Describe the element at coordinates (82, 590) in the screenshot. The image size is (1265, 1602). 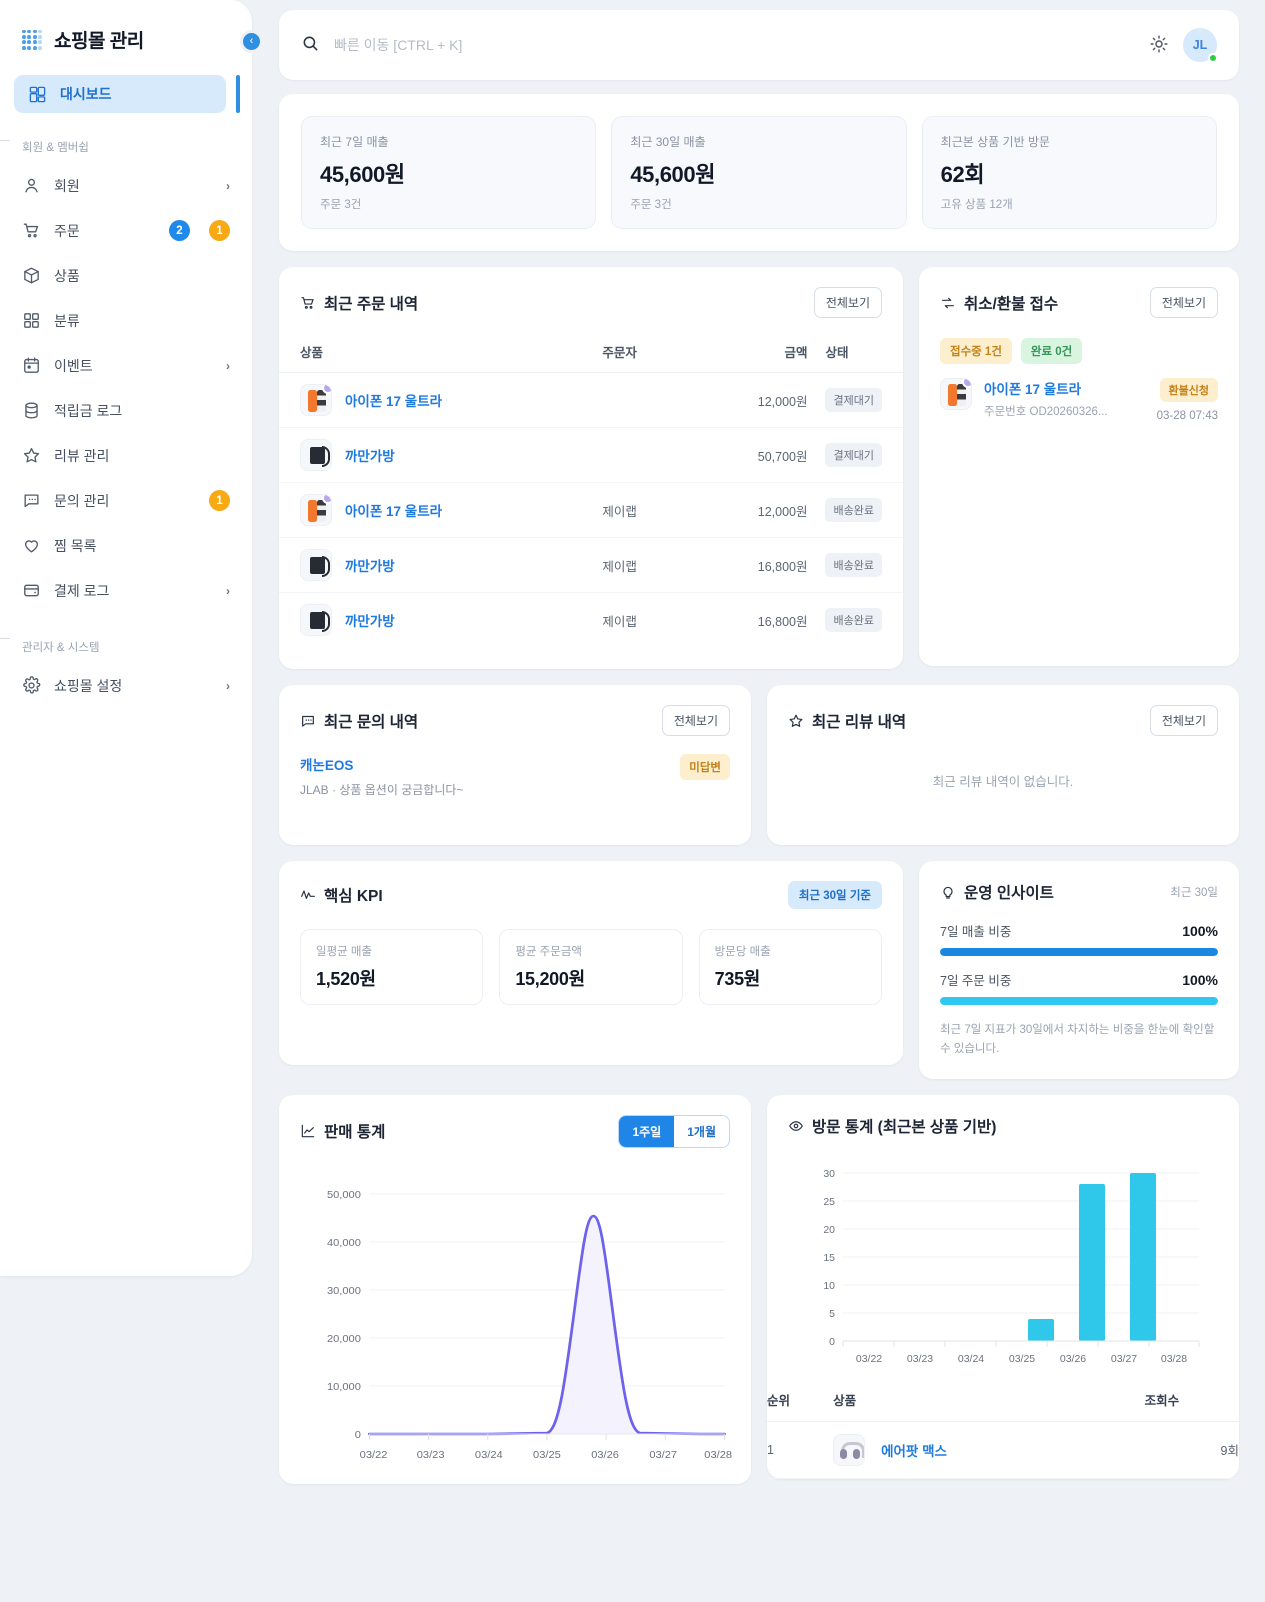
I see `sidebar-item-label: 결제 로그` at that location.